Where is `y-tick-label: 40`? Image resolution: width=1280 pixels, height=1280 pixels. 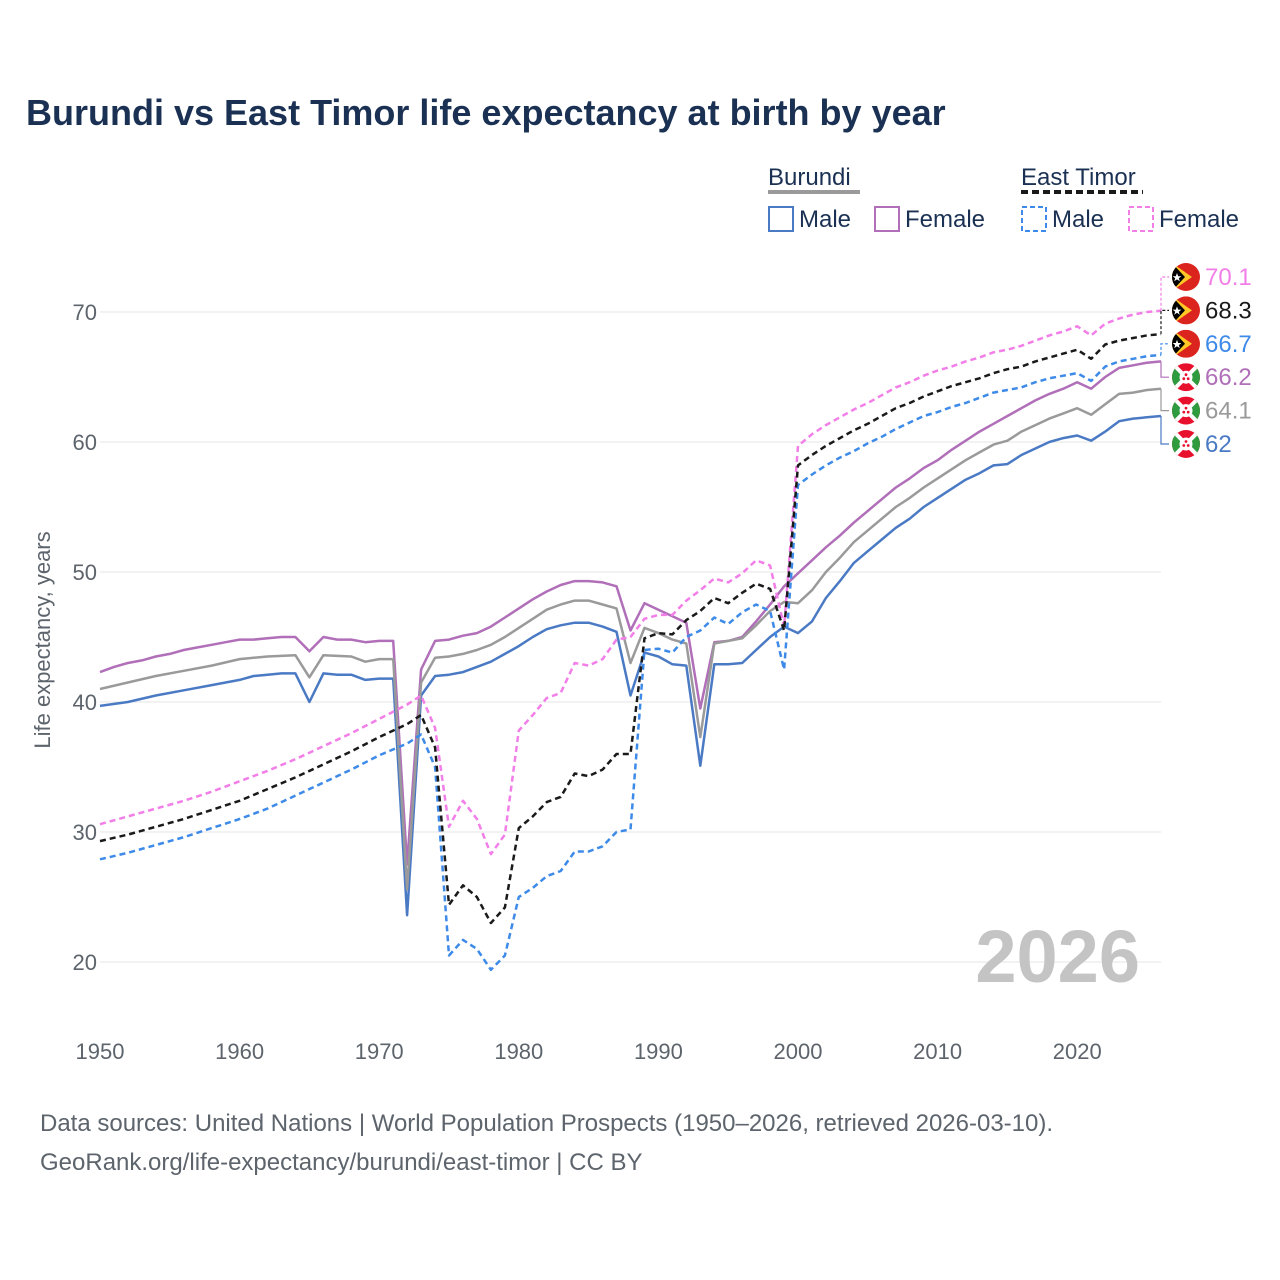 y-tick-label: 40 is located at coordinates (85, 702).